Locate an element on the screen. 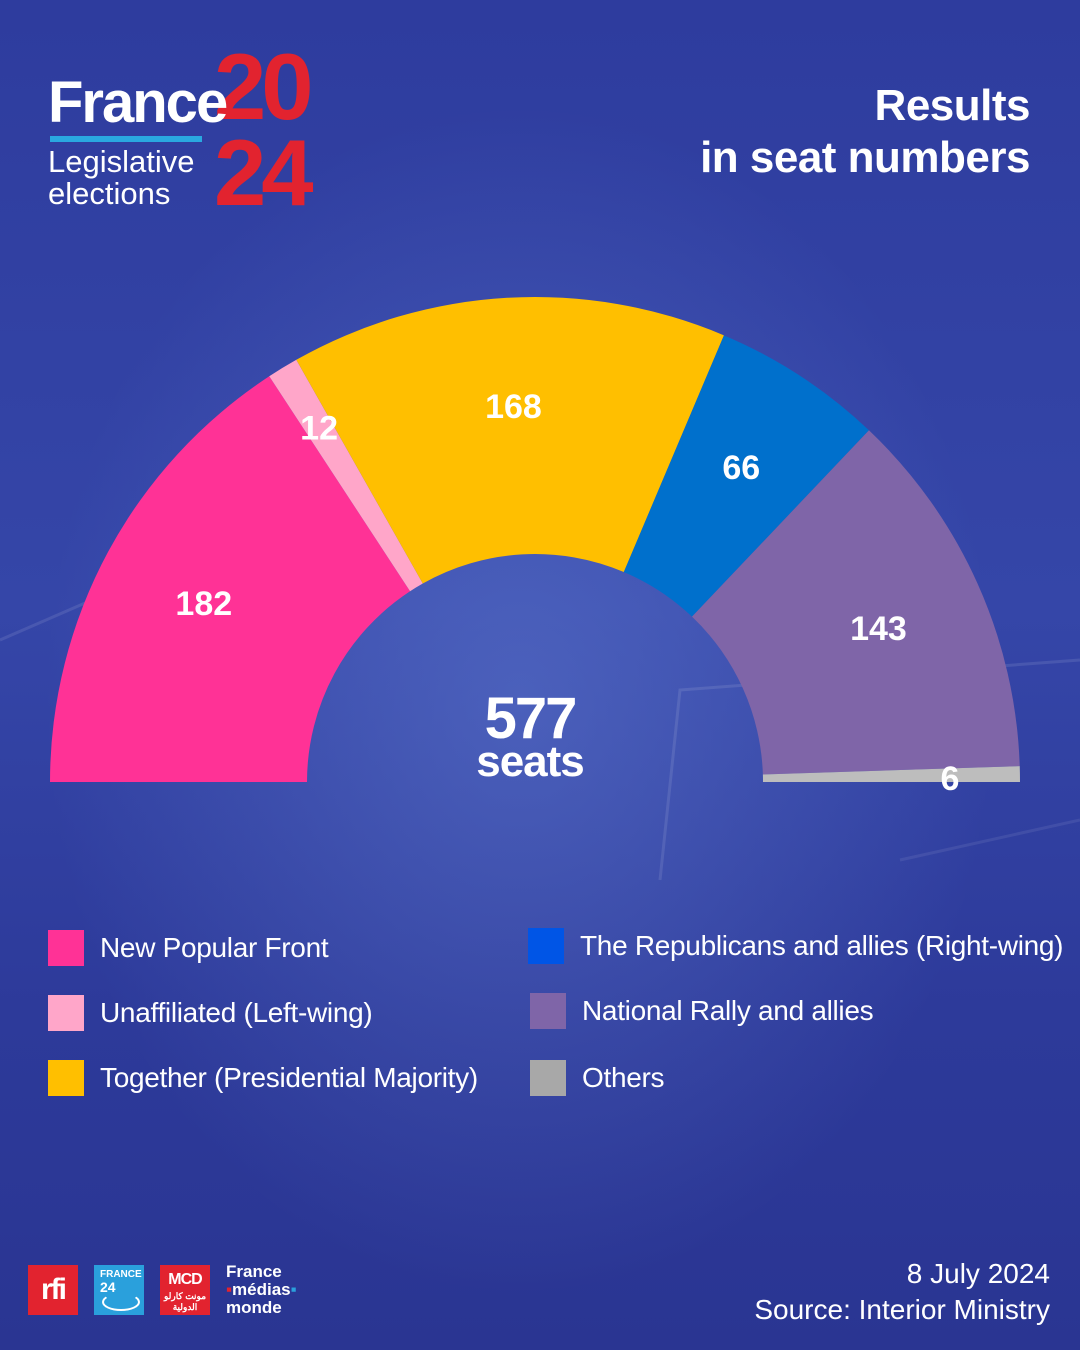  logo-subtitle: Legislative elections is located at coordinates (121, 178).